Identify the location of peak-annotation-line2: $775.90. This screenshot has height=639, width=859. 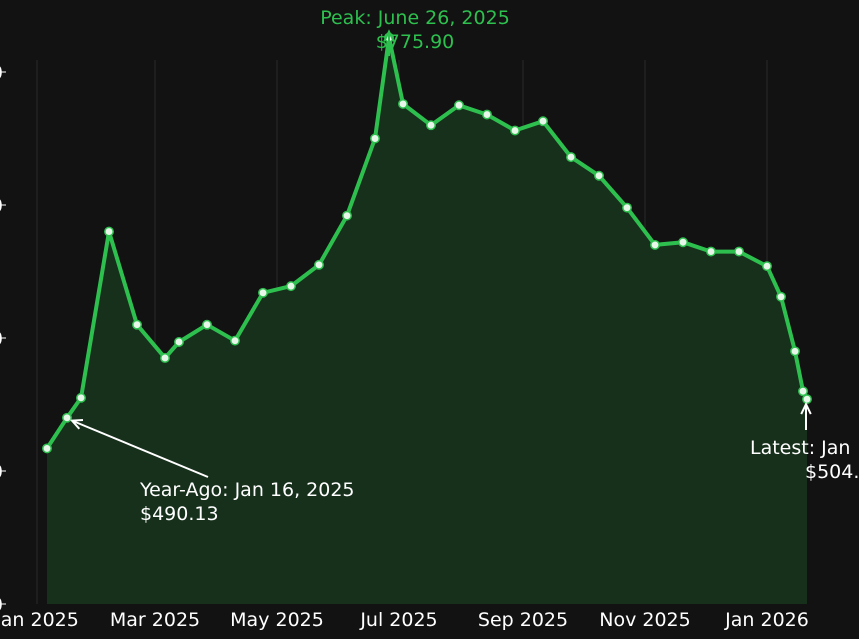
(415, 42).